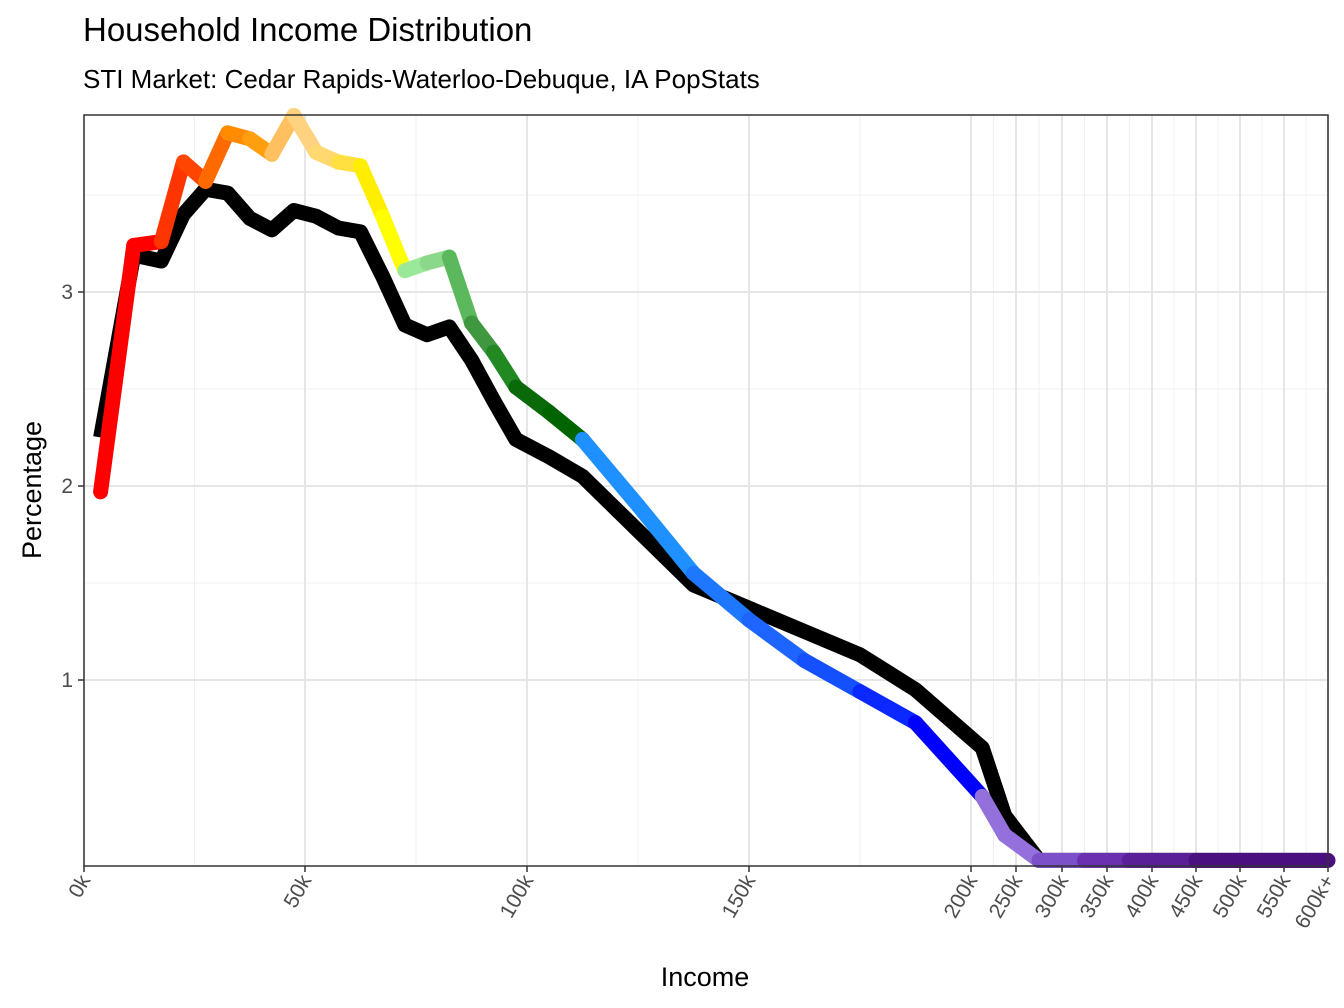 This screenshot has height=1008, width=1344. I want to click on x-tick-label: 550k, so click(1274, 896).